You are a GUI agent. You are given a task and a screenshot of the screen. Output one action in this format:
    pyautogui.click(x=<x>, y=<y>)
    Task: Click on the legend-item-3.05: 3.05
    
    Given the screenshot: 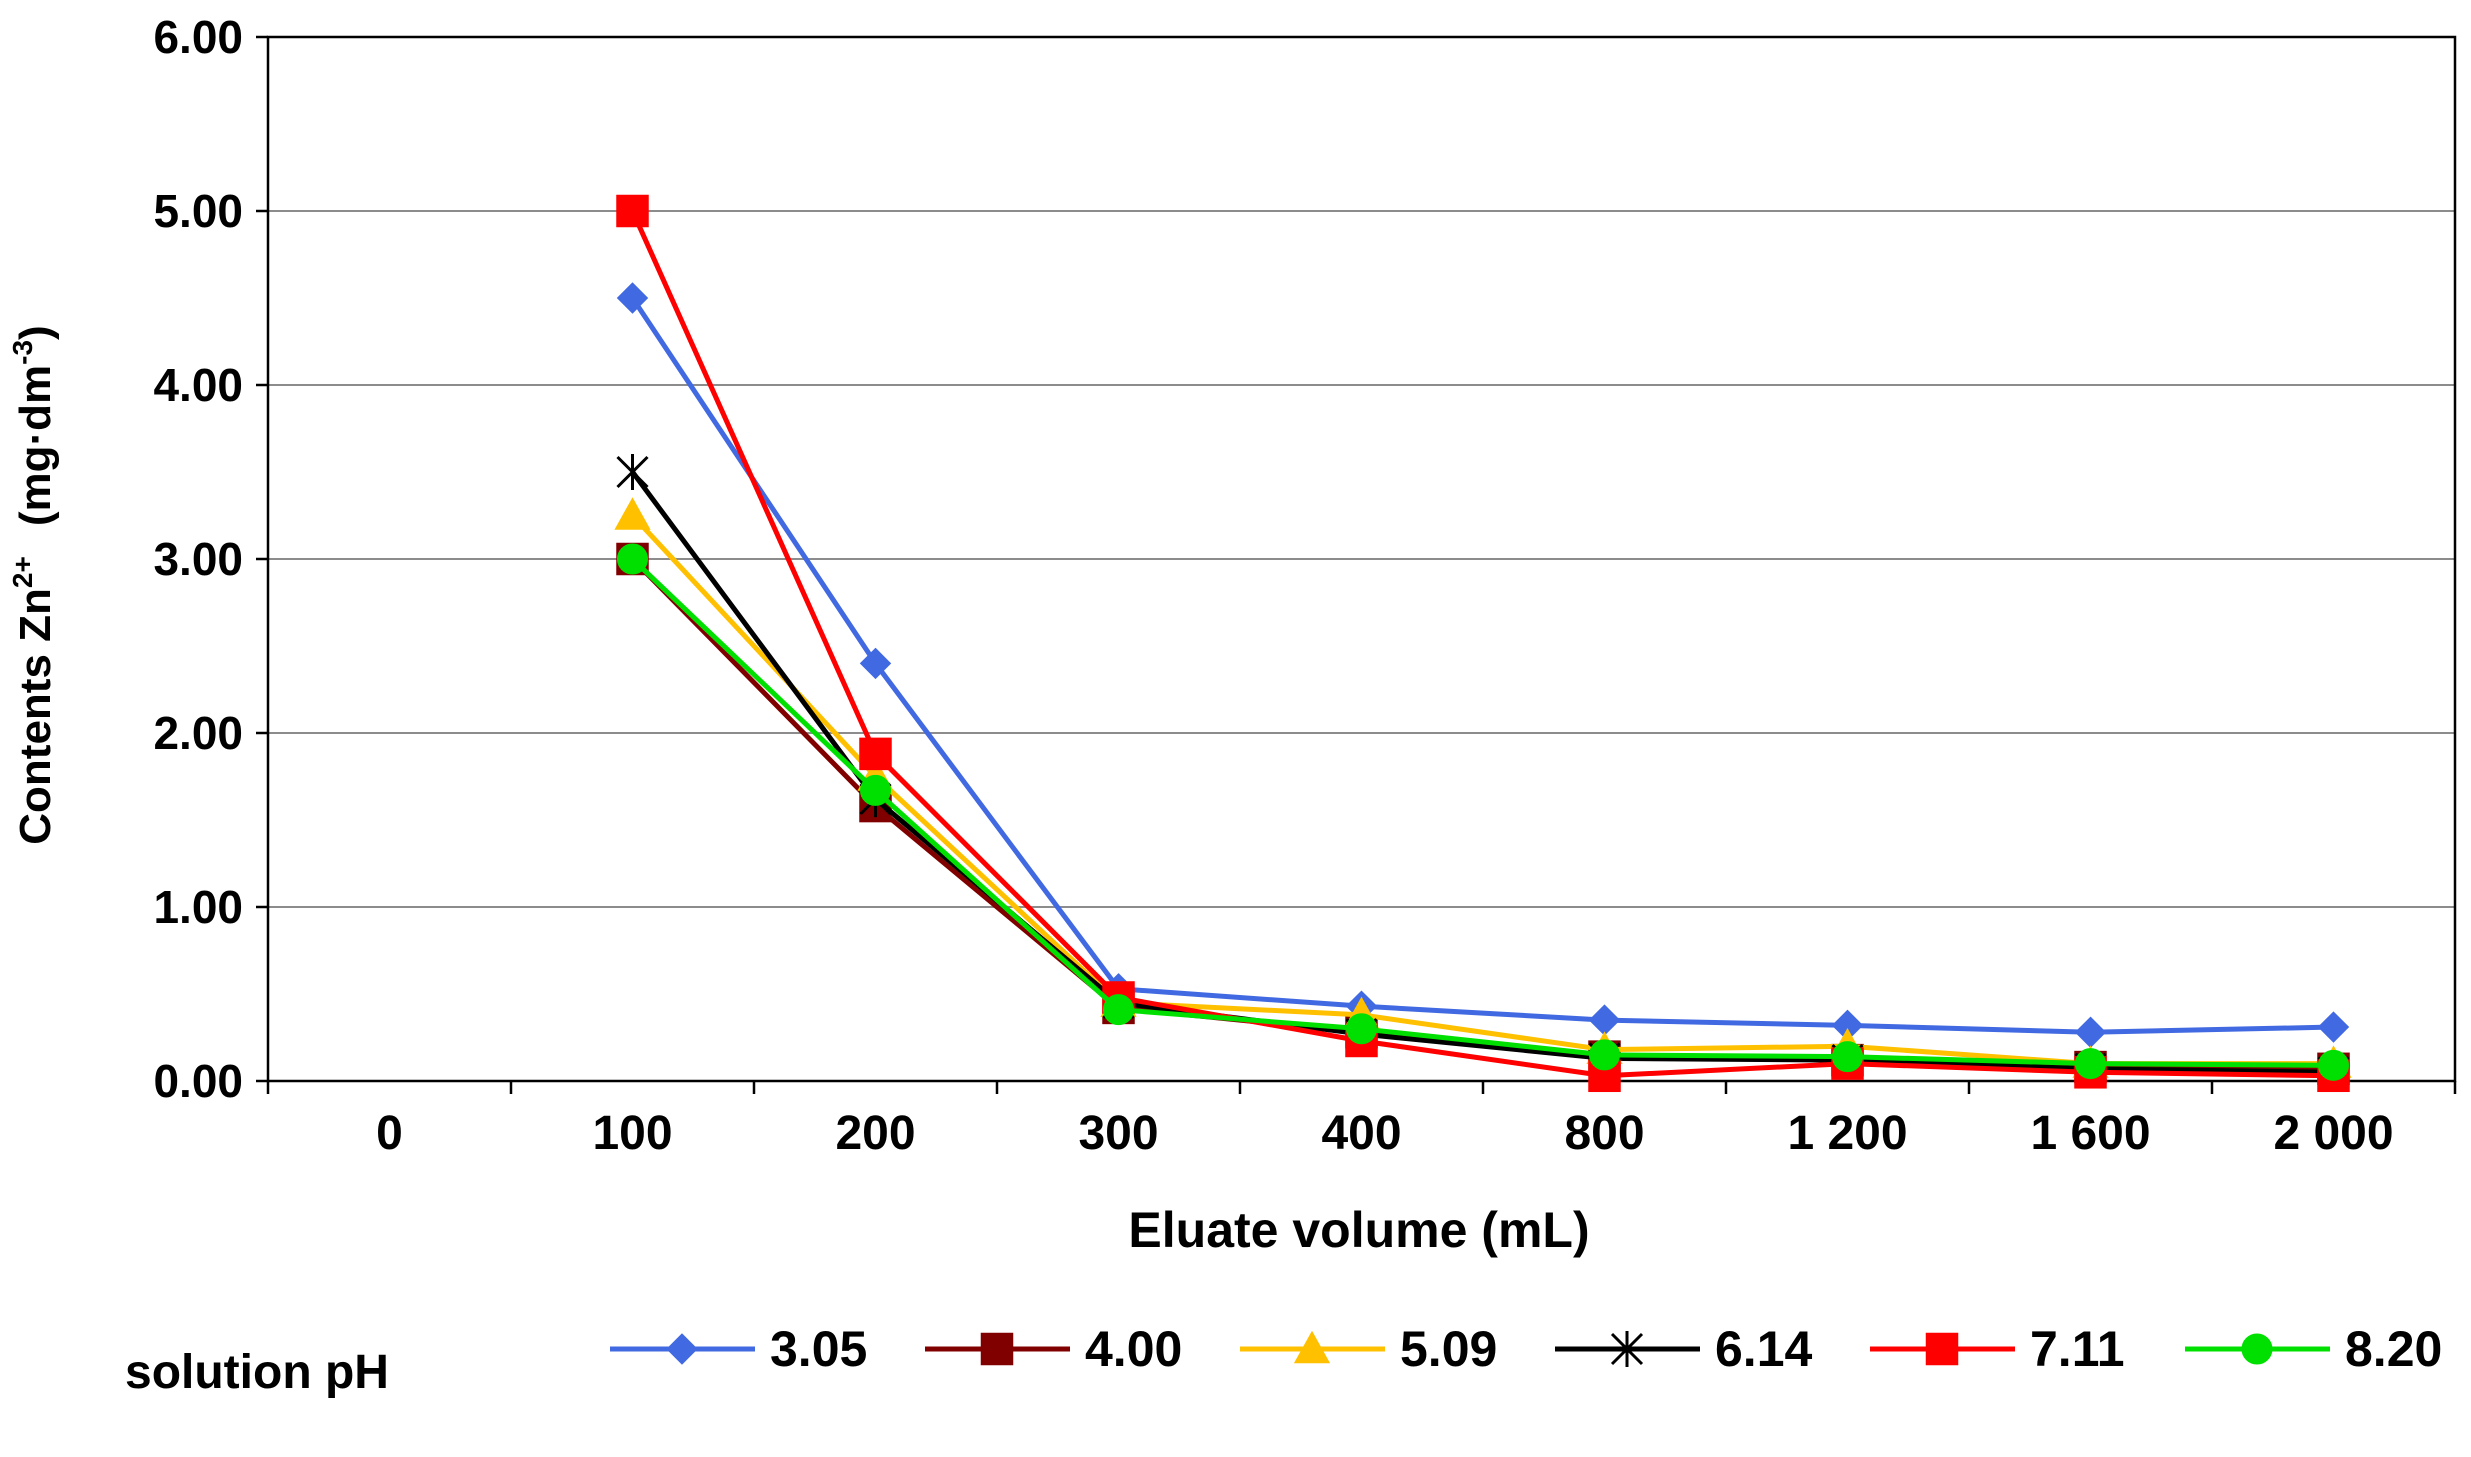 What is the action you would take?
    pyautogui.click(x=738, y=1349)
    